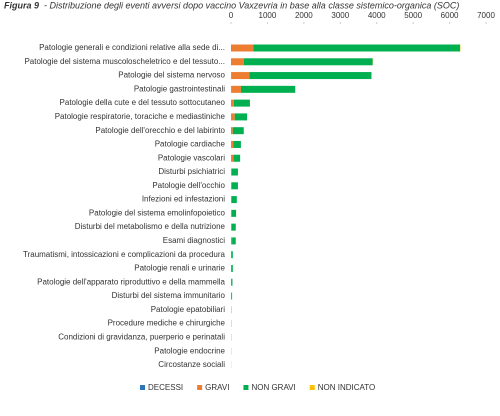 Image resolution: width=500 pixels, height=416 pixels. What do you see at coordinates (273, 387) in the screenshot?
I see `legend-label: NON GRAVI` at bounding box center [273, 387].